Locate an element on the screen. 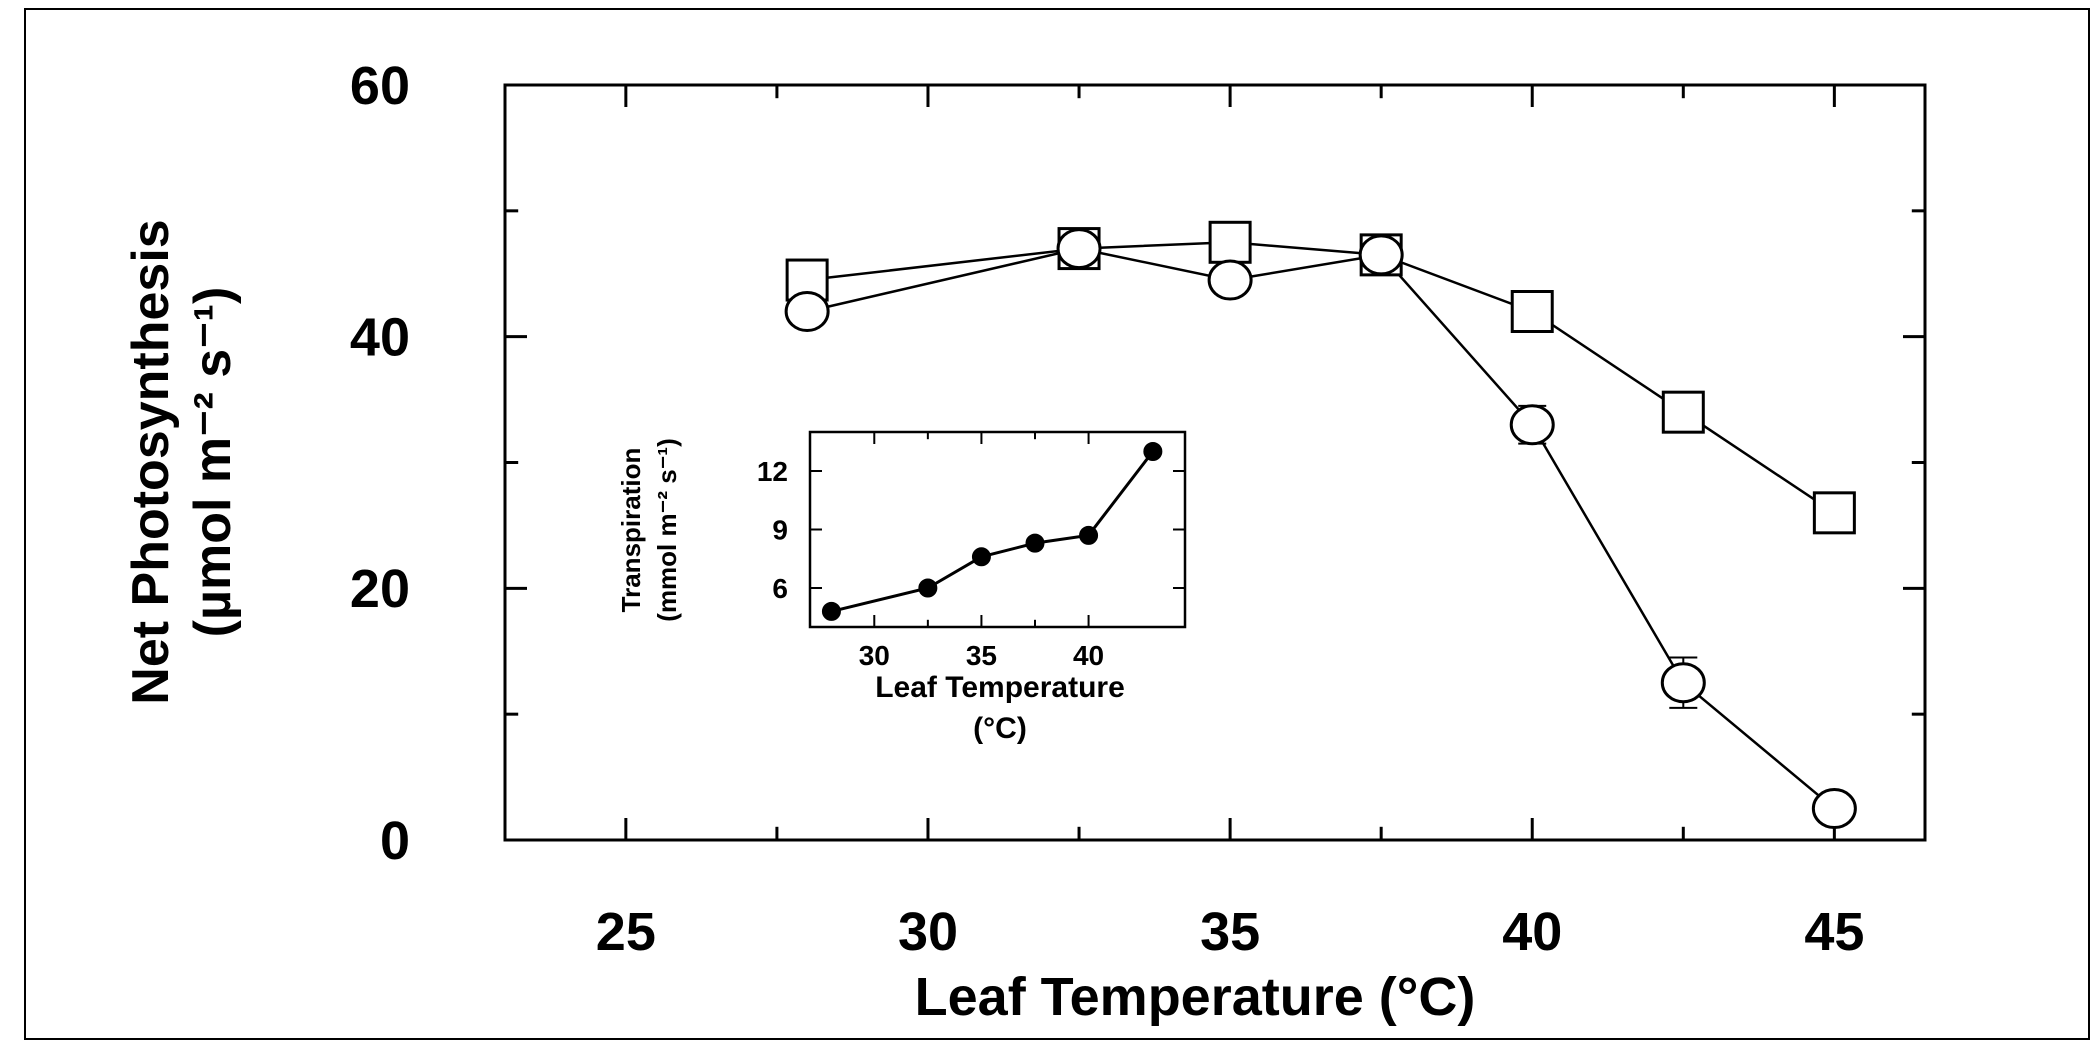 Image resolution: width=2096 pixels, height=1044 pixels. inset-series-line is located at coordinates (993, 531).